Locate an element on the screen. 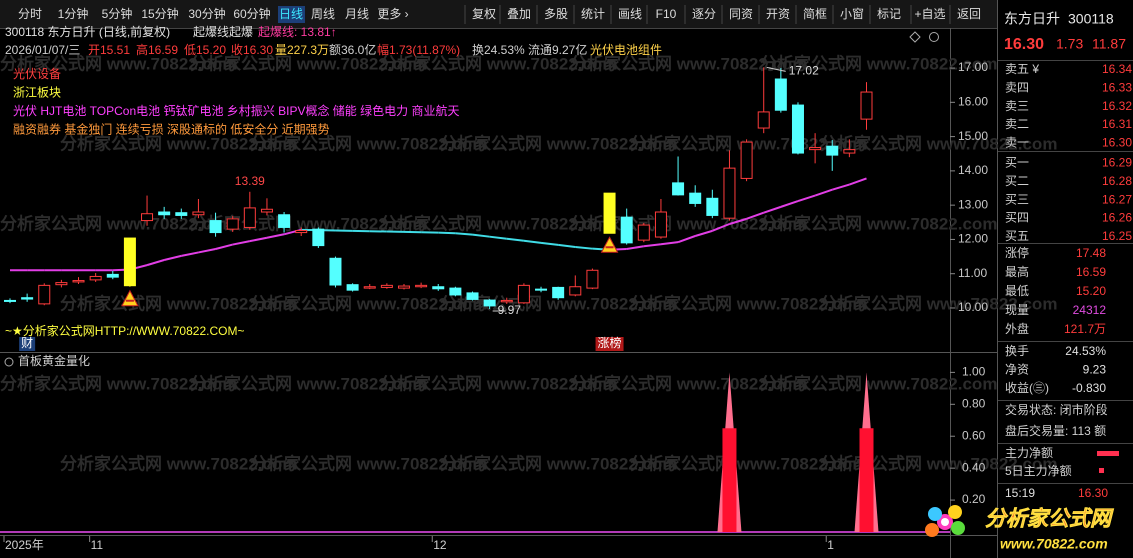 The image size is (1133, 558). ratio-value: 9.23 is located at coordinates (1095, 370).